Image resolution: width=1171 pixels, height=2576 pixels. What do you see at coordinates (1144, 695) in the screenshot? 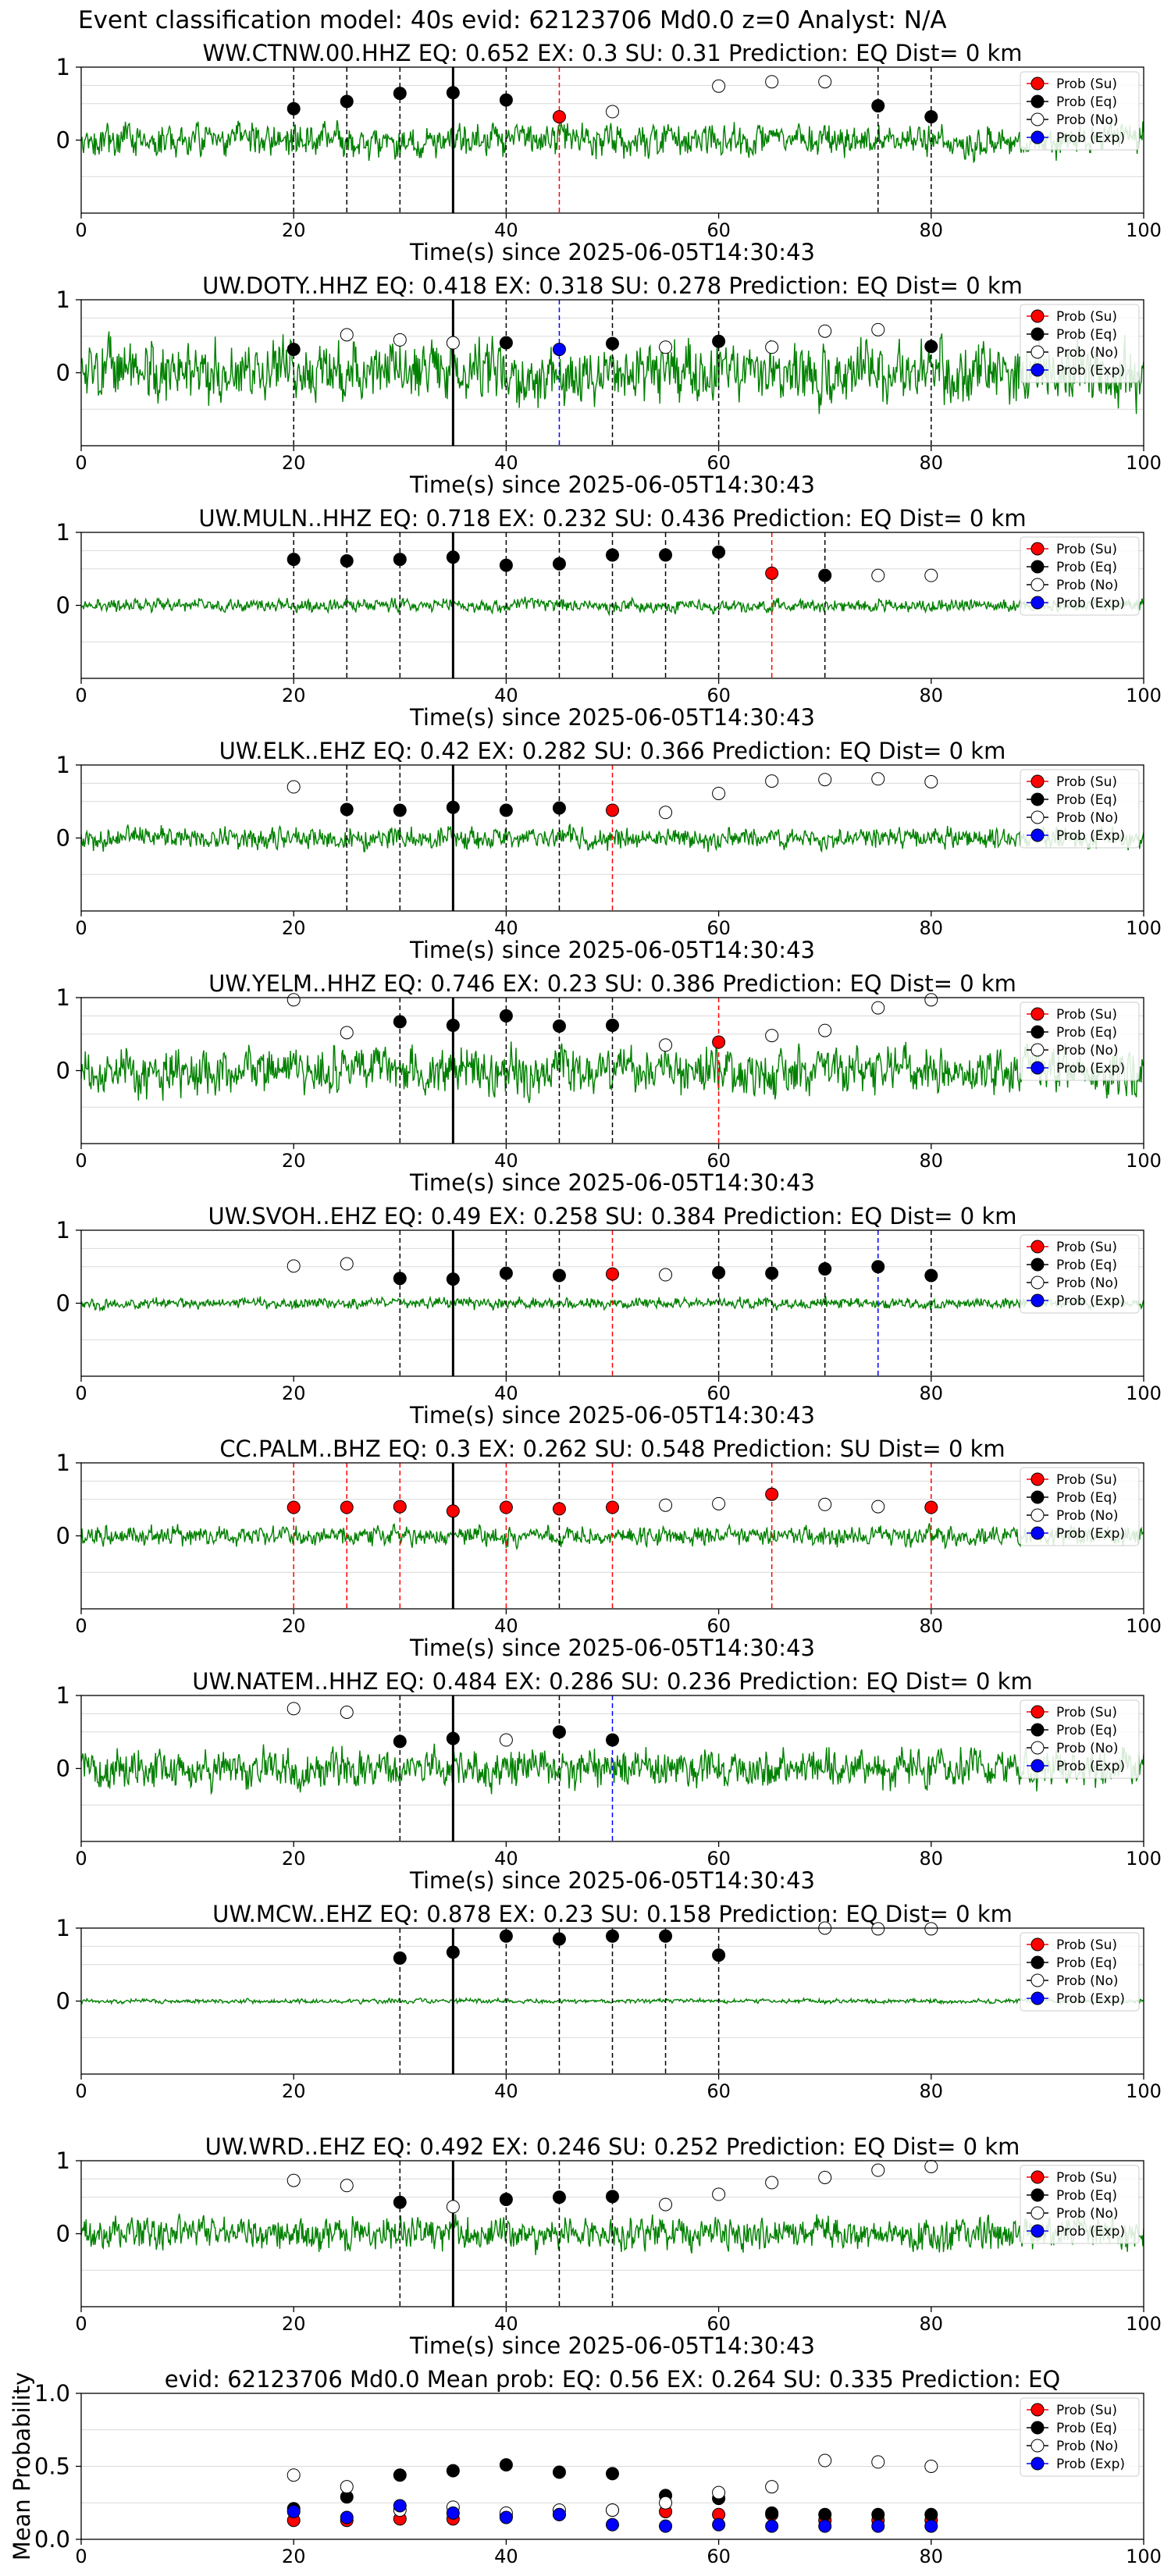
I see `x-tick-label: 100` at bounding box center [1144, 695].